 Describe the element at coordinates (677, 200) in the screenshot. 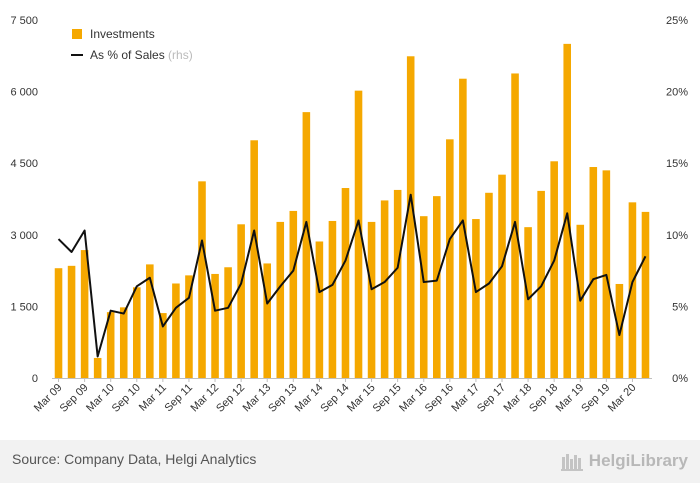

I see `y-axis-right: 0% 5% 10% 15% 20% 25%` at that location.